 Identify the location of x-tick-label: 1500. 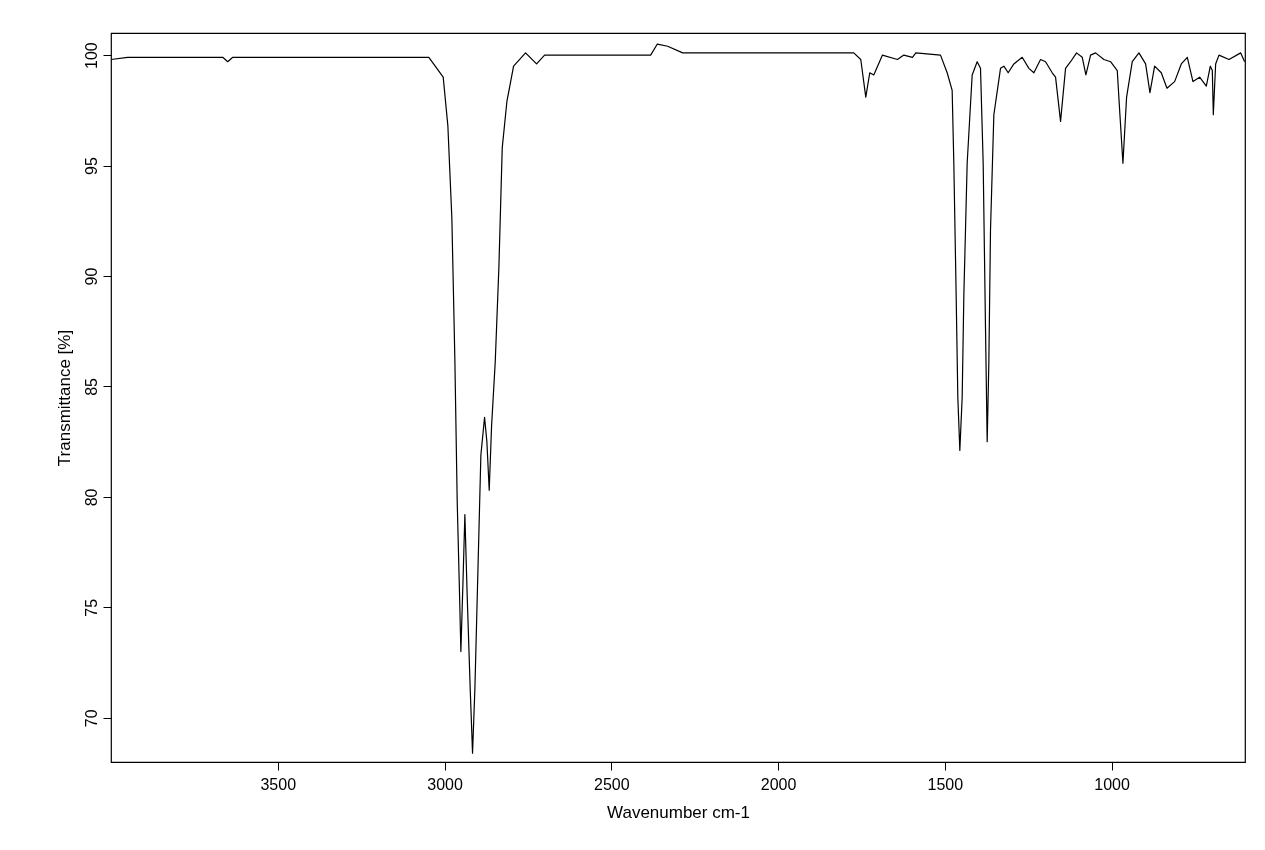
(945, 784).